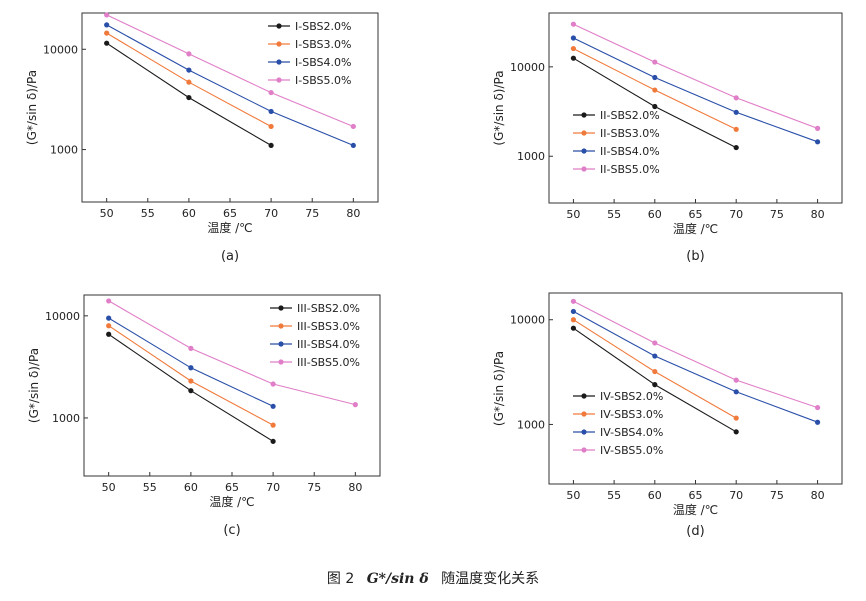 This screenshot has width=866, height=601. Describe the element at coordinates (490, 579) in the screenshot. I see `caption-suffix: 随温度变化关系` at that location.